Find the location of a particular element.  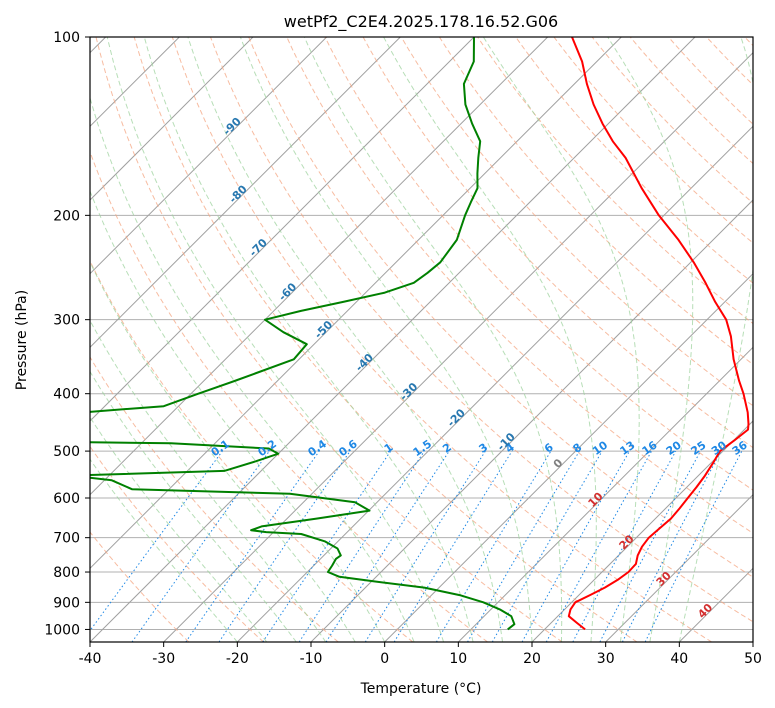

mixing-ratio-label: 1.5 is located at coordinates (422, 448).